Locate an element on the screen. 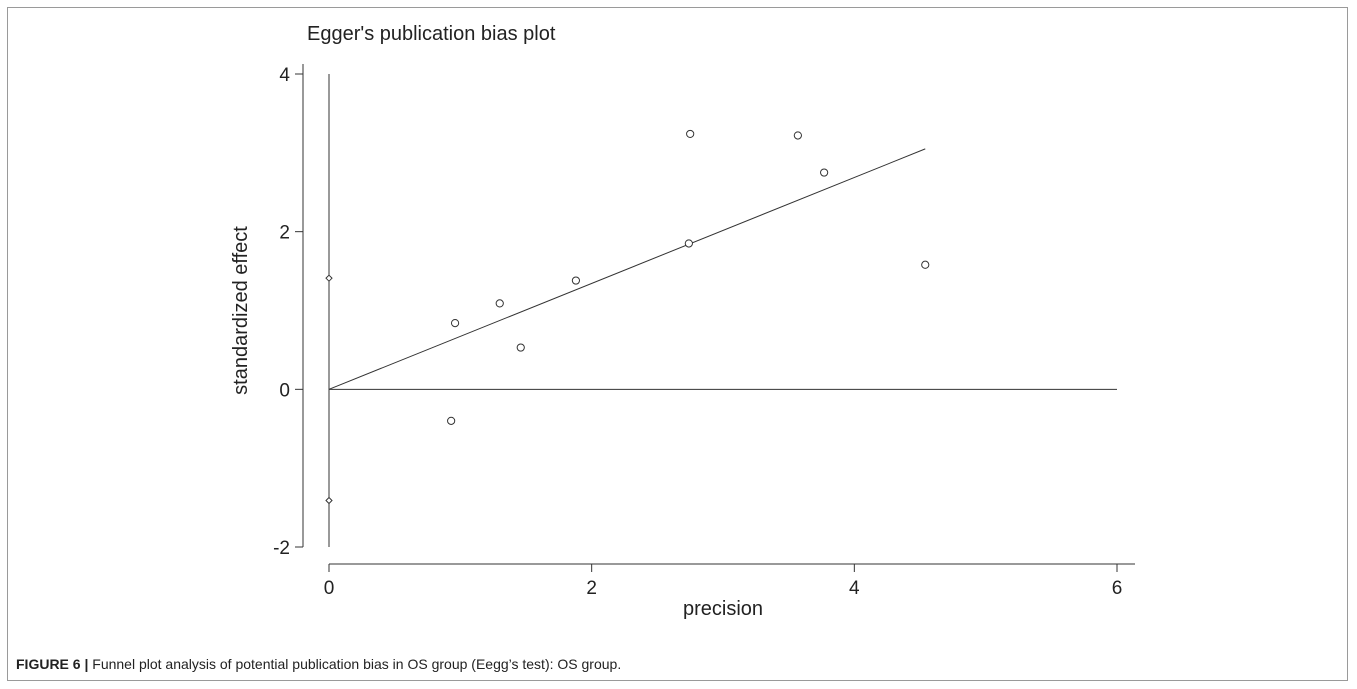  x-tick-label: 2 is located at coordinates (591, 588).